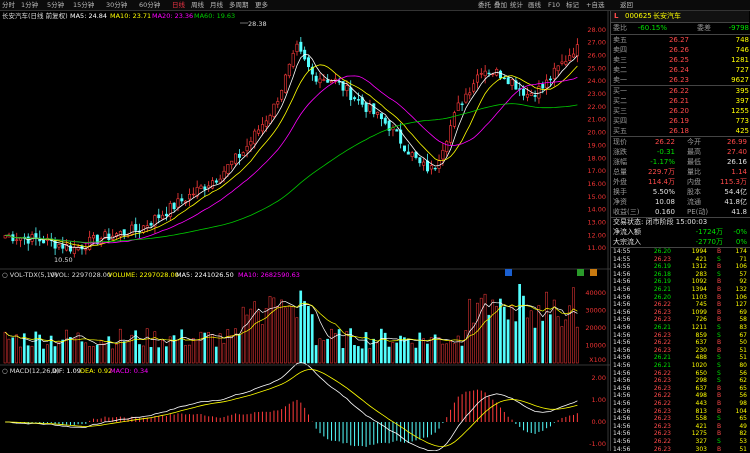  I want to click on dif-legend: DIF: 1.09, so click(66, 371).